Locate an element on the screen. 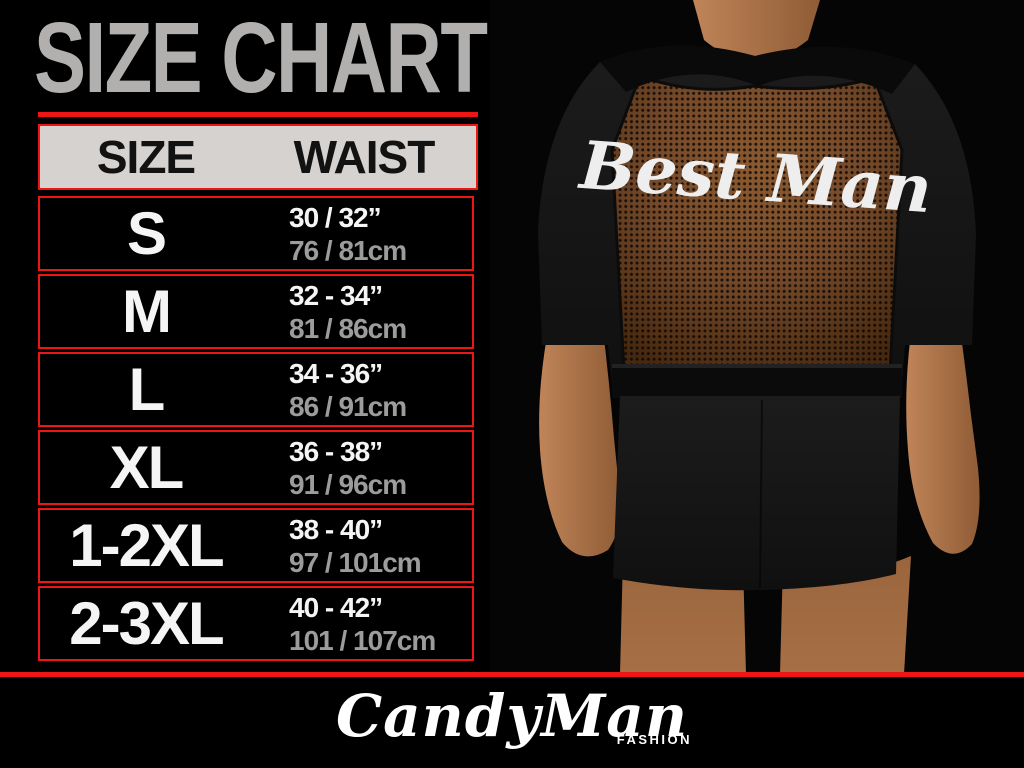  table-row-2-3xl: 2-3XL 40 - 42” 101 / 107cm is located at coordinates (256, 623).